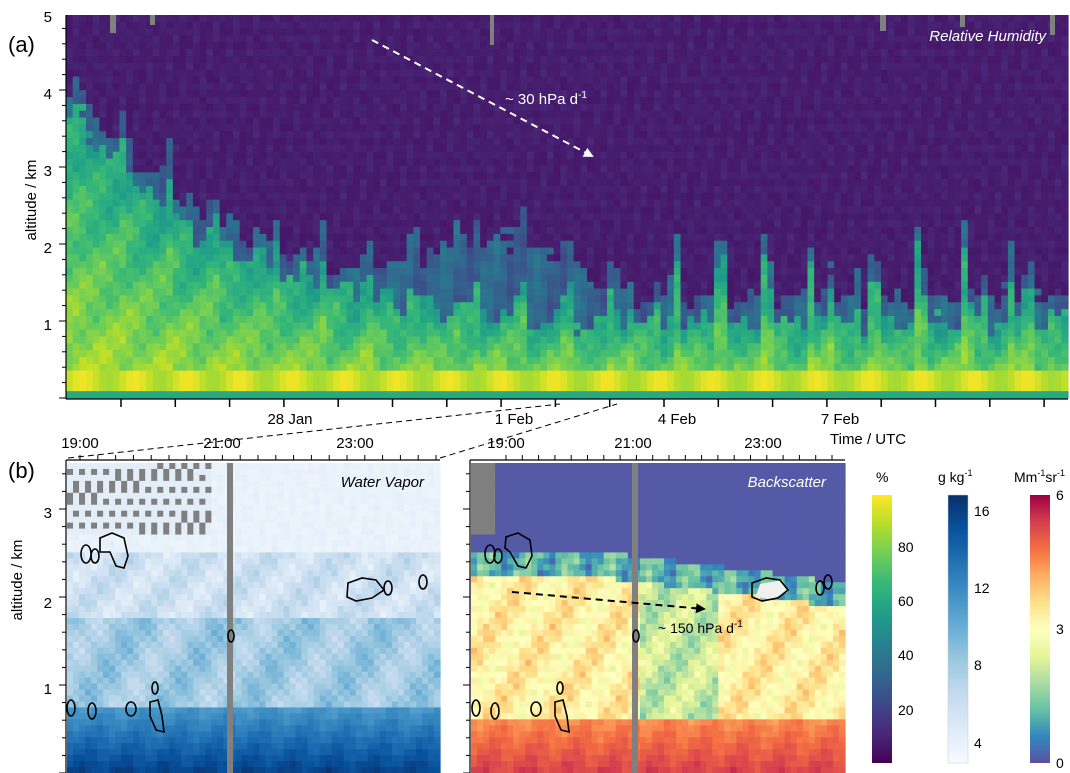 The width and height of the screenshot is (1070, 773). I want to click on wv-tick-8: 8, so click(978, 665).